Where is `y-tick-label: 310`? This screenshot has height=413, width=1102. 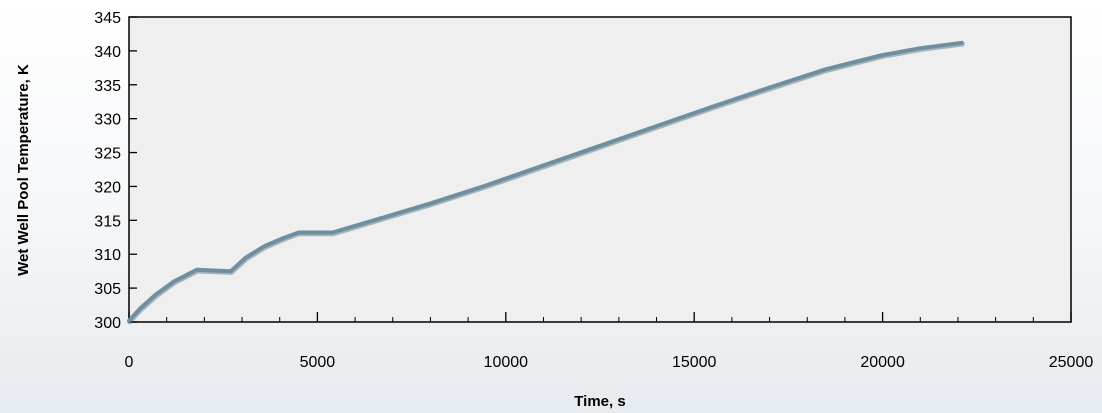
y-tick-label: 310 is located at coordinates (107, 255).